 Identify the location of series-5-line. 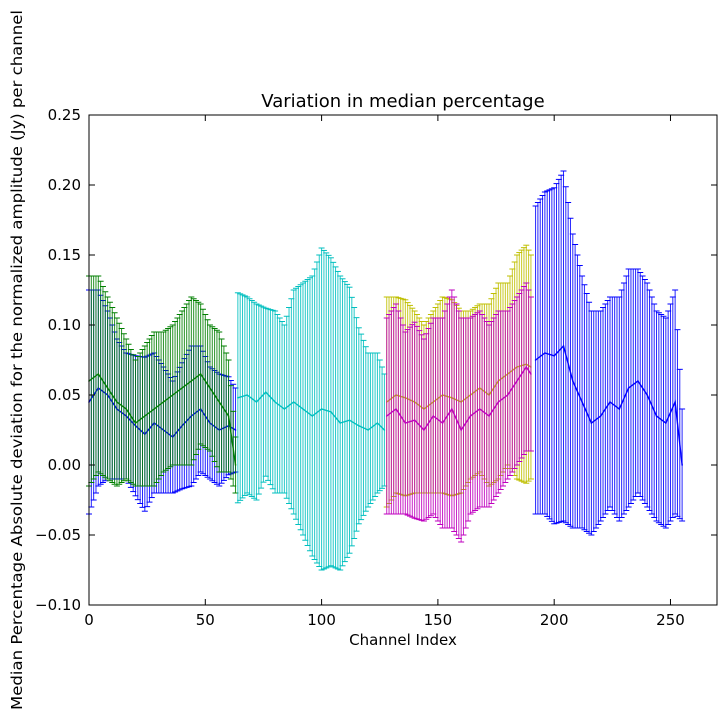
(609, 405).